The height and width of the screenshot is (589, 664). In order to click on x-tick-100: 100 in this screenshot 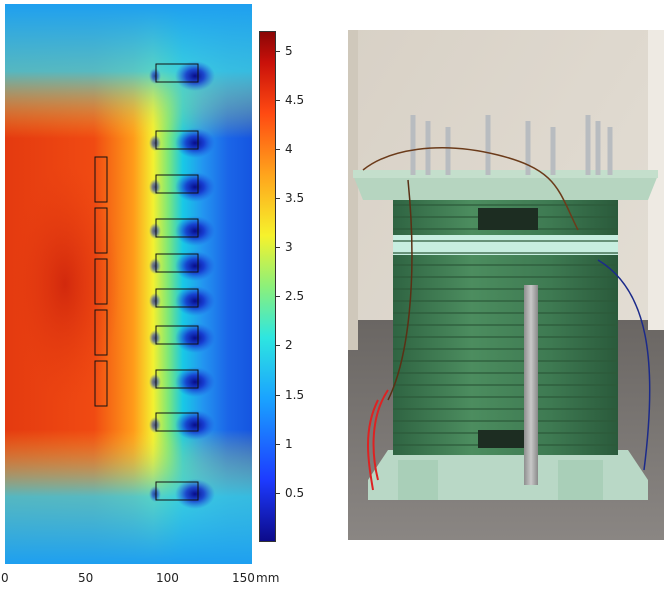, I will do `click(167, 578)`.